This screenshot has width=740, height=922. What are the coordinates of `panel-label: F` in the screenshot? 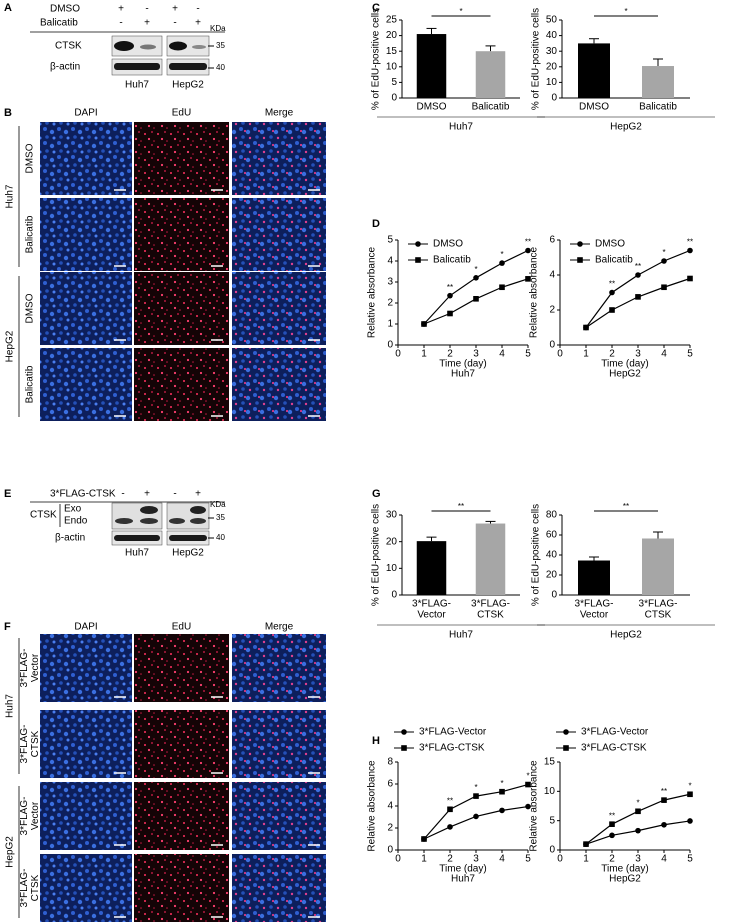 It's located at (7, 627).